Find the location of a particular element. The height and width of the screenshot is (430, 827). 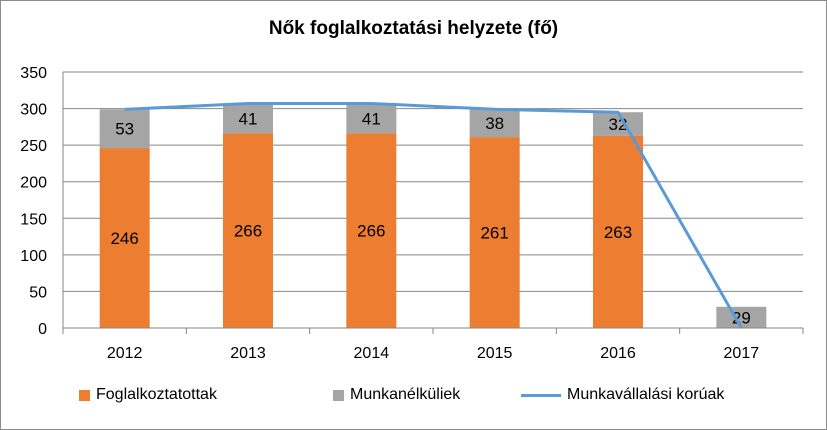

y-tick-label: 350 is located at coordinates (33, 73).